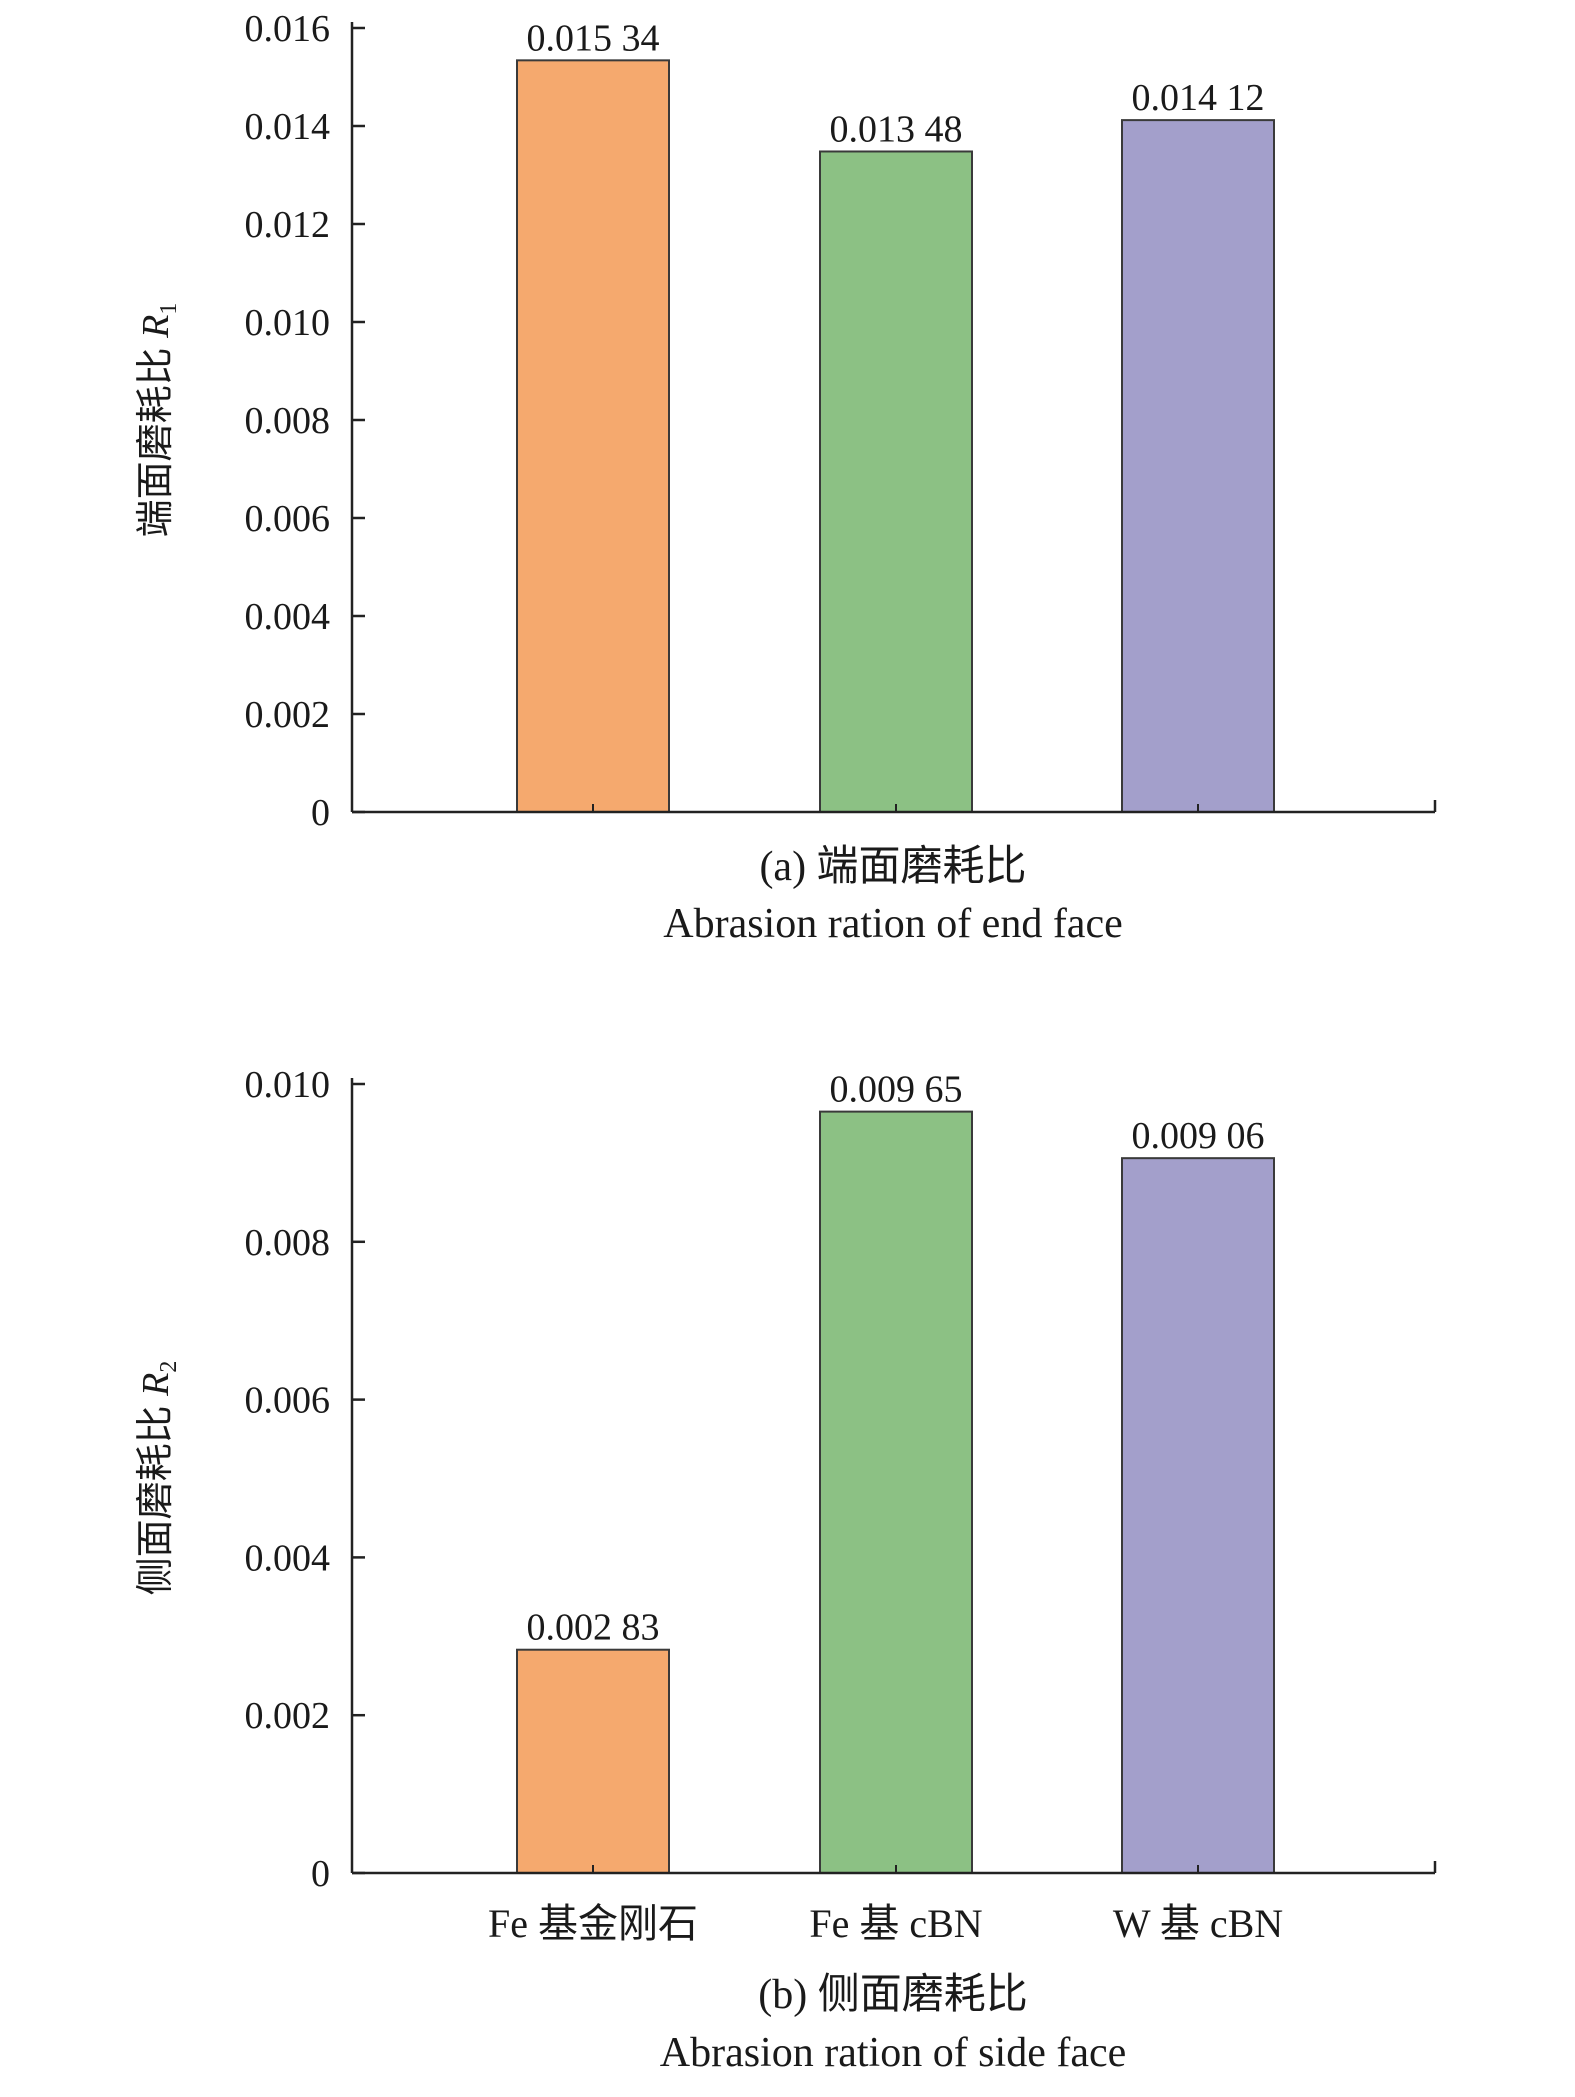 The height and width of the screenshot is (2097, 1575). I want to click on caption-en: Abrasion ration of side face, so click(893, 2053).